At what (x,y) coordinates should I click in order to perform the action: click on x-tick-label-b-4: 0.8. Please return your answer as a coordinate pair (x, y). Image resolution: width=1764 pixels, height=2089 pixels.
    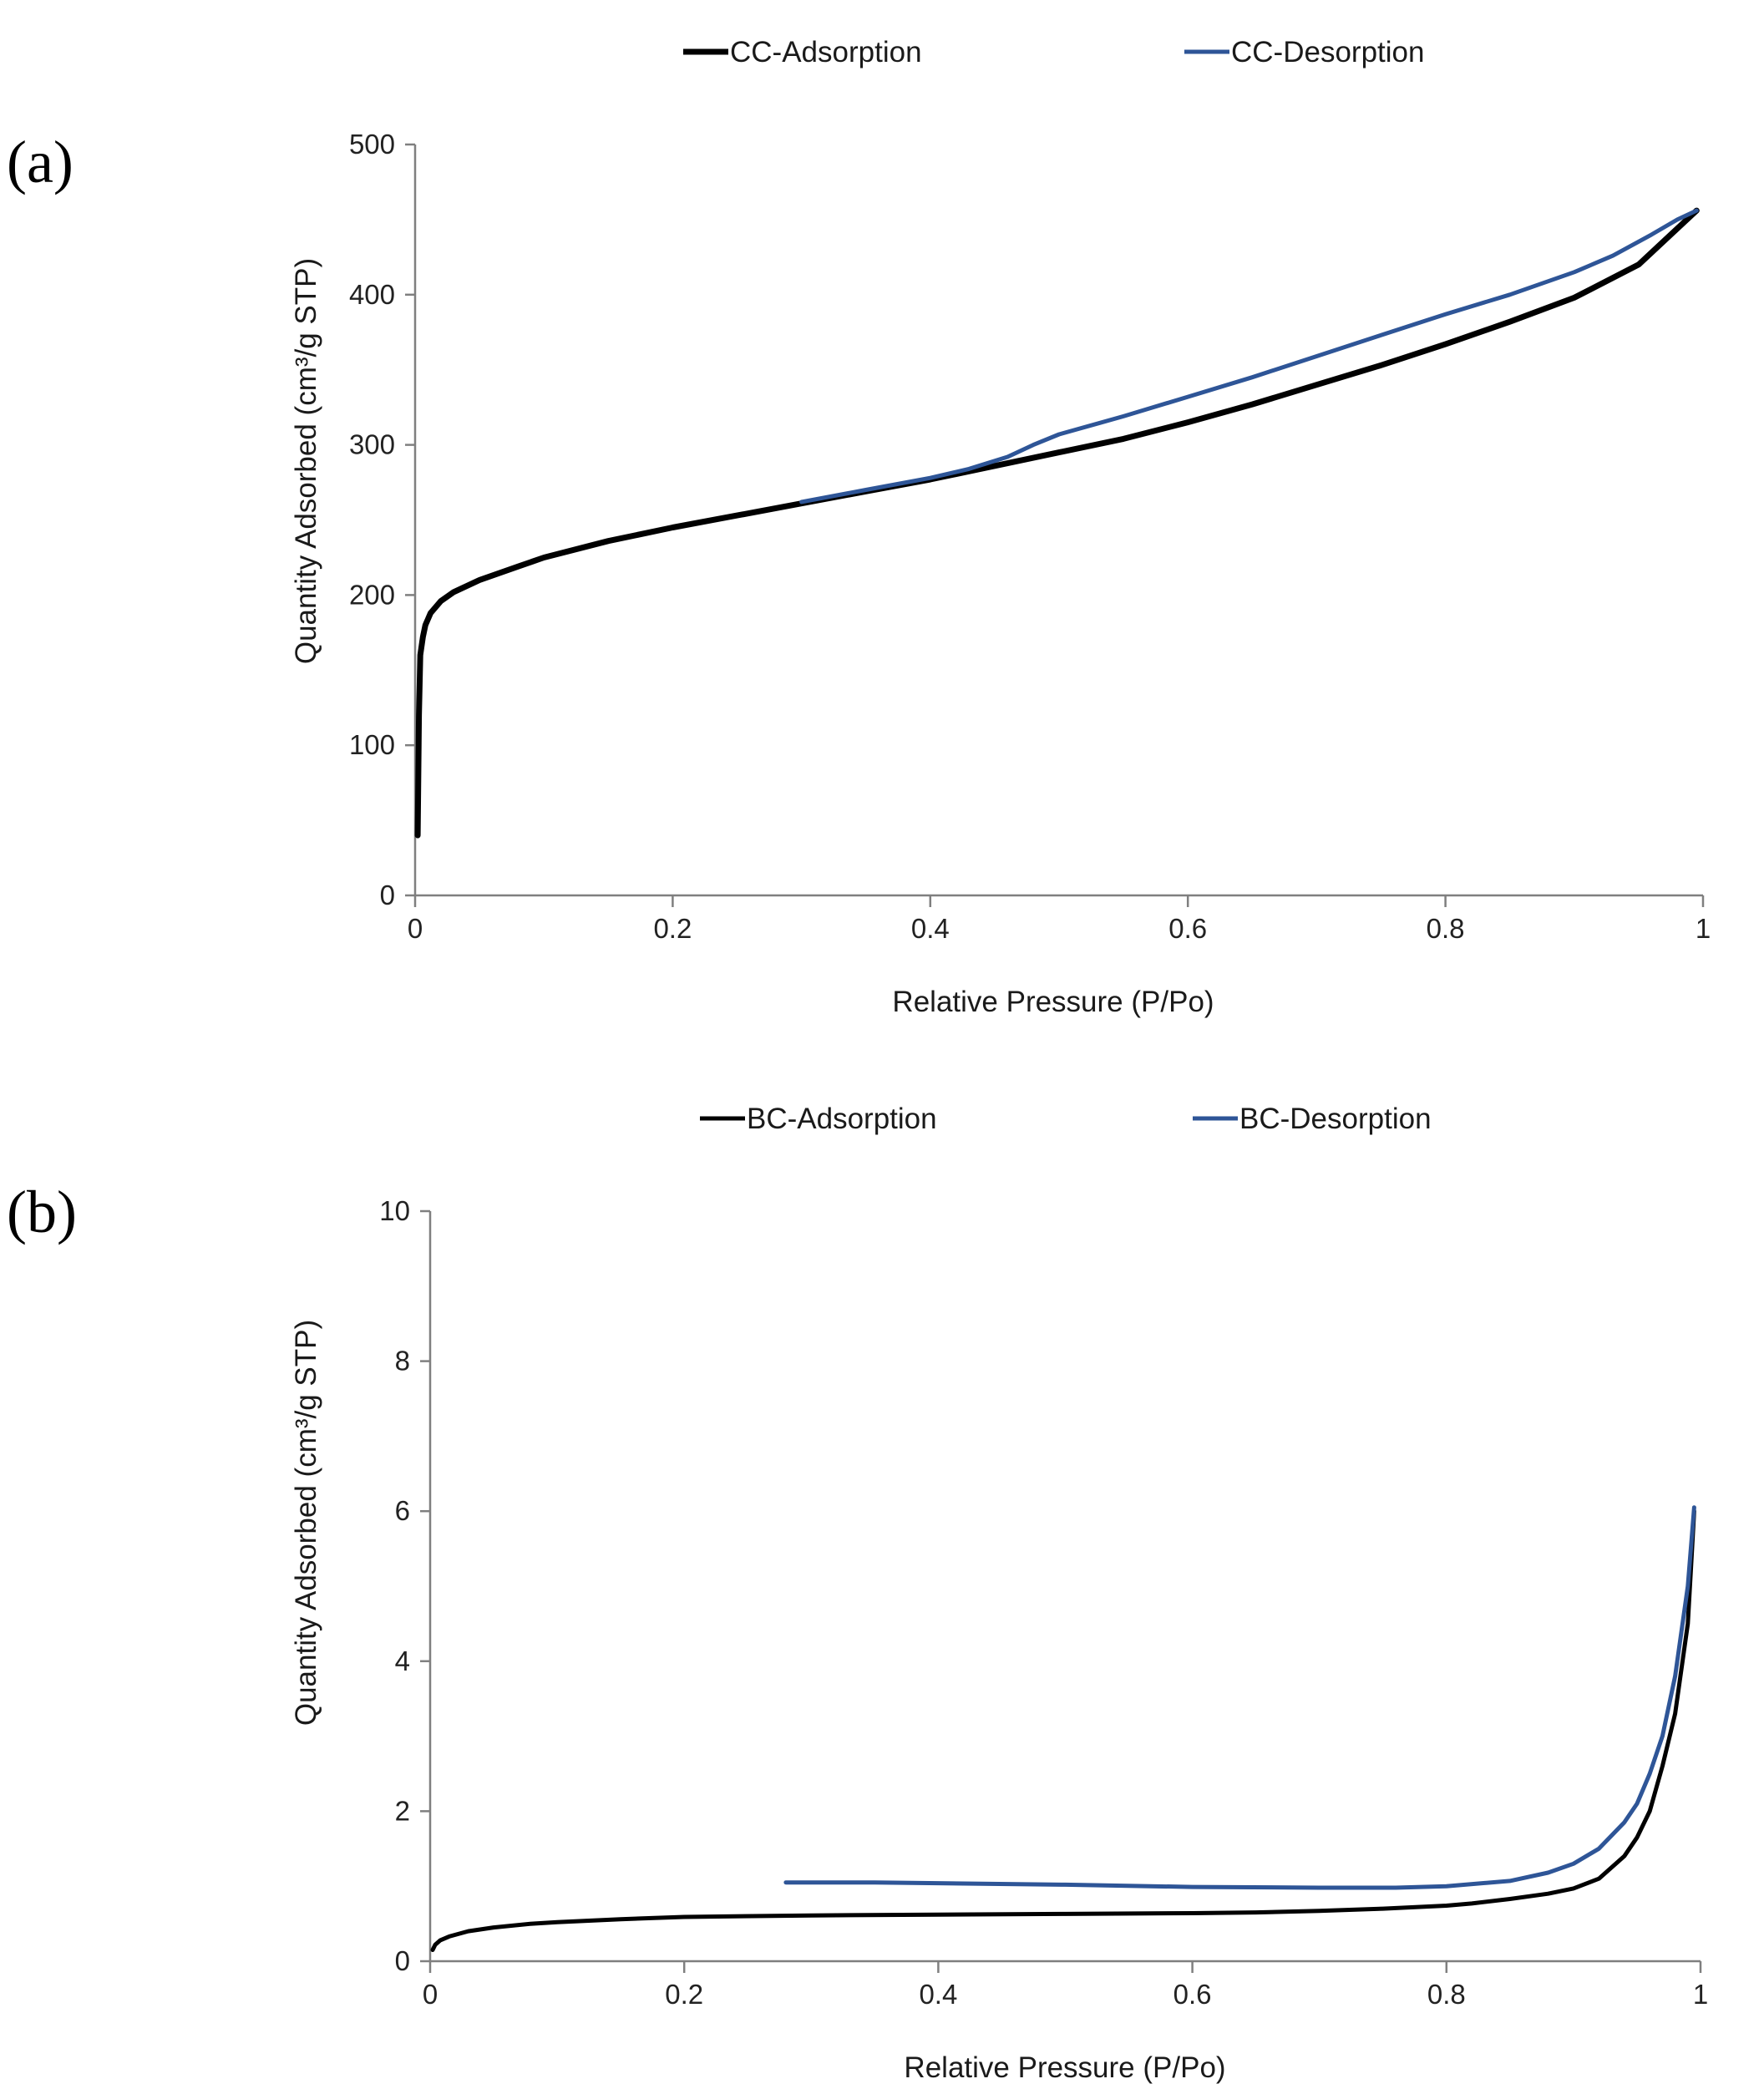
    Looking at the image, I should click on (1446, 1994).